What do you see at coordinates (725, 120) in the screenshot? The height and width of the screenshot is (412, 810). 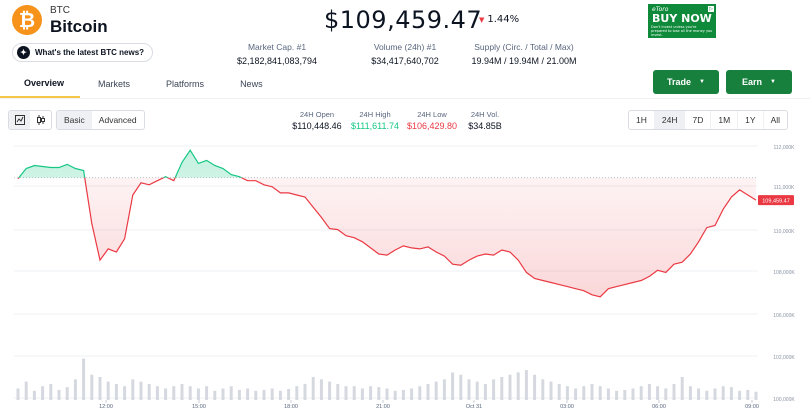 I see `range-1m: 1M` at bounding box center [725, 120].